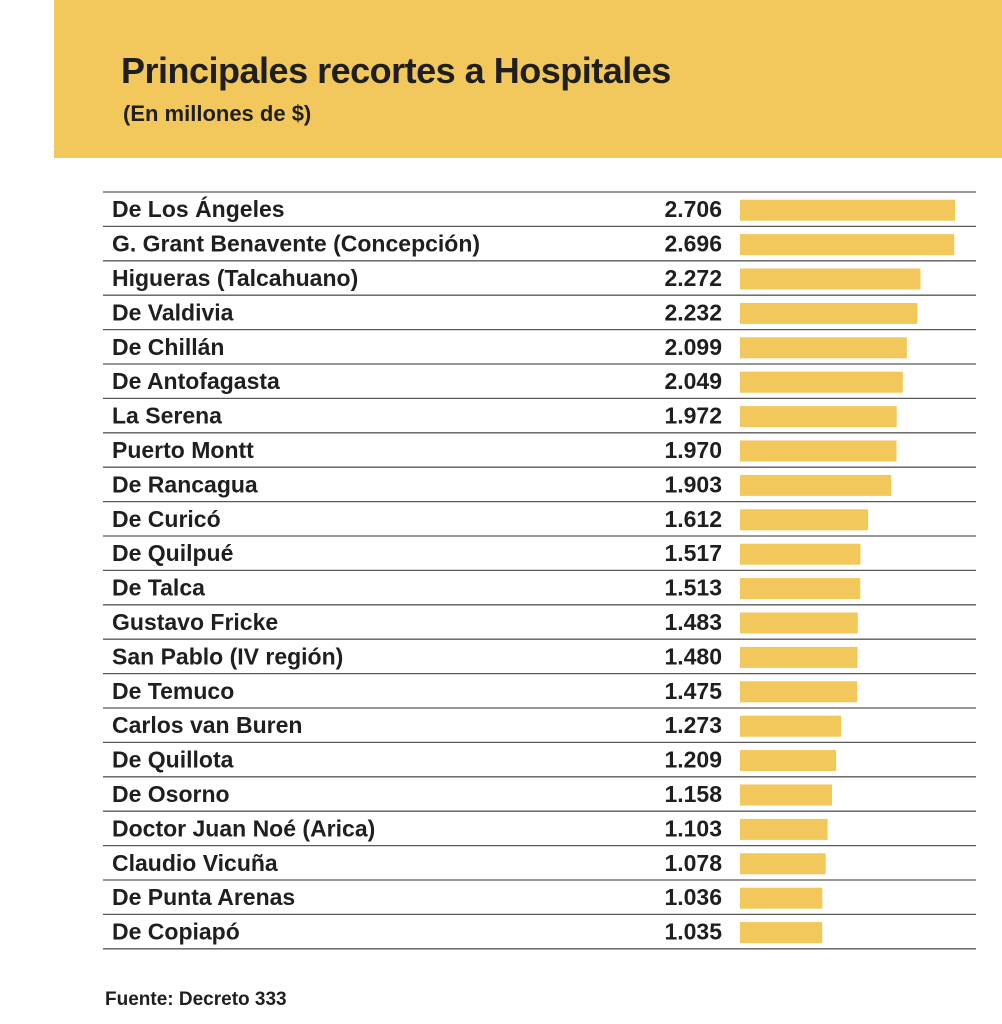 The width and height of the screenshot is (1002, 1024). What do you see at coordinates (693, 209) in the screenshot?
I see `value-label: 2.706` at bounding box center [693, 209].